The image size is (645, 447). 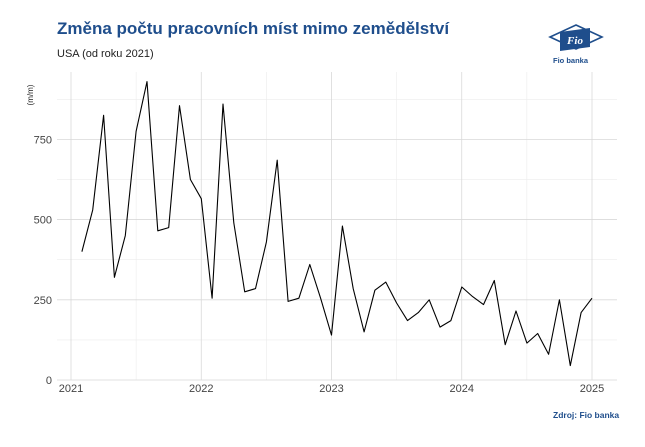 What do you see at coordinates (105, 54) in the screenshot?
I see `chart-subtitle: USA (od roku 2021)` at bounding box center [105, 54].